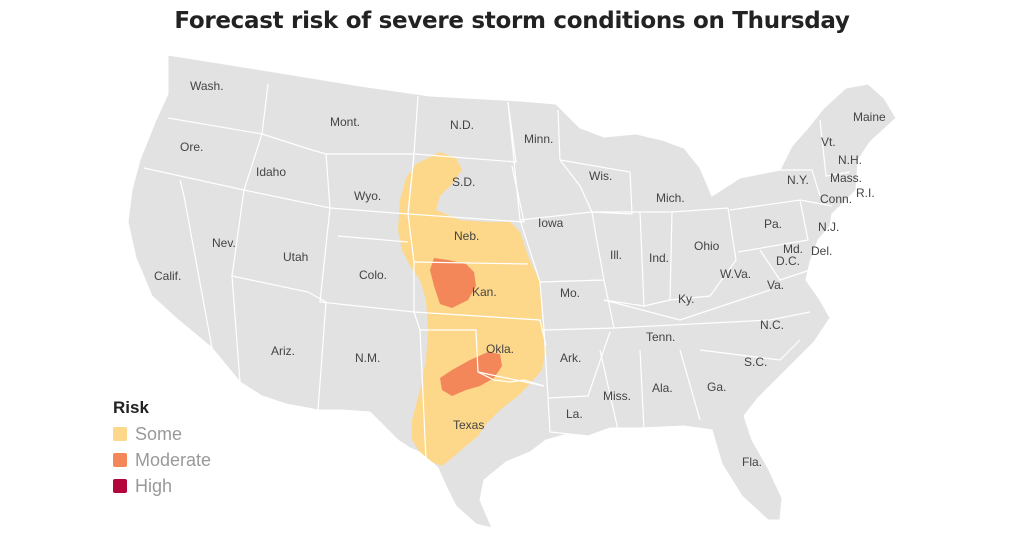 Image resolution: width=1024 pixels, height=536 pixels. I want to click on legend-label-high: High, so click(154, 485).